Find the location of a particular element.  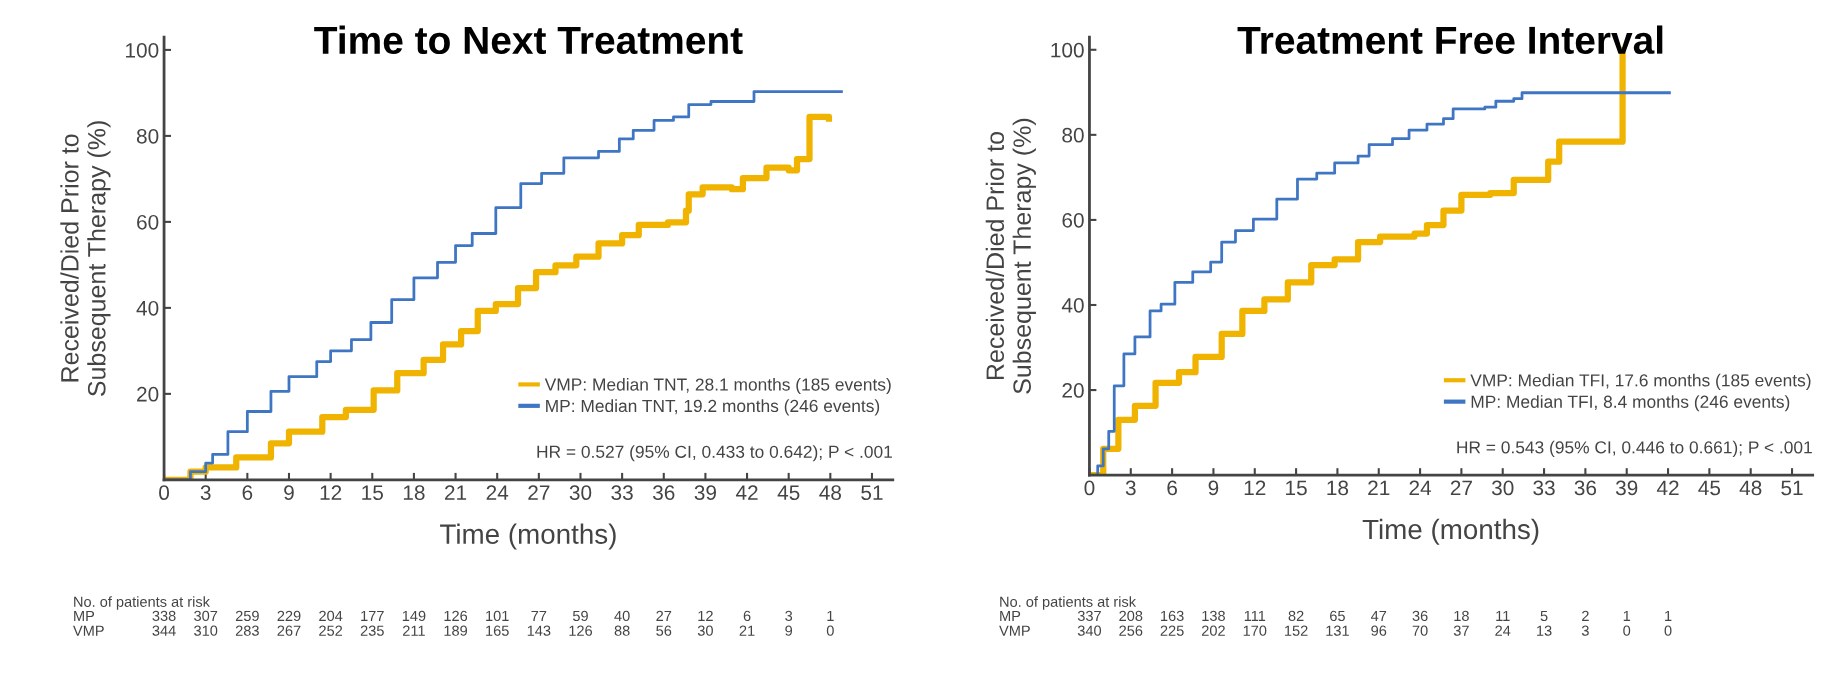

legend-label: VMP: Median TFI, 17.6 months (185 events) is located at coordinates (1640, 381).